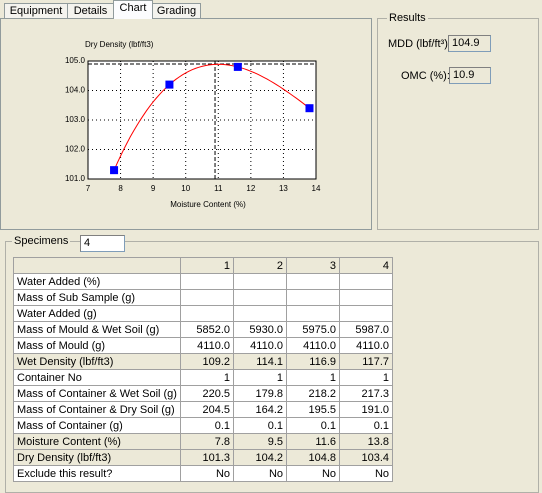 The image size is (542, 493). Describe the element at coordinates (185, 188) in the screenshot. I see `x-tick-label: 10` at that location.